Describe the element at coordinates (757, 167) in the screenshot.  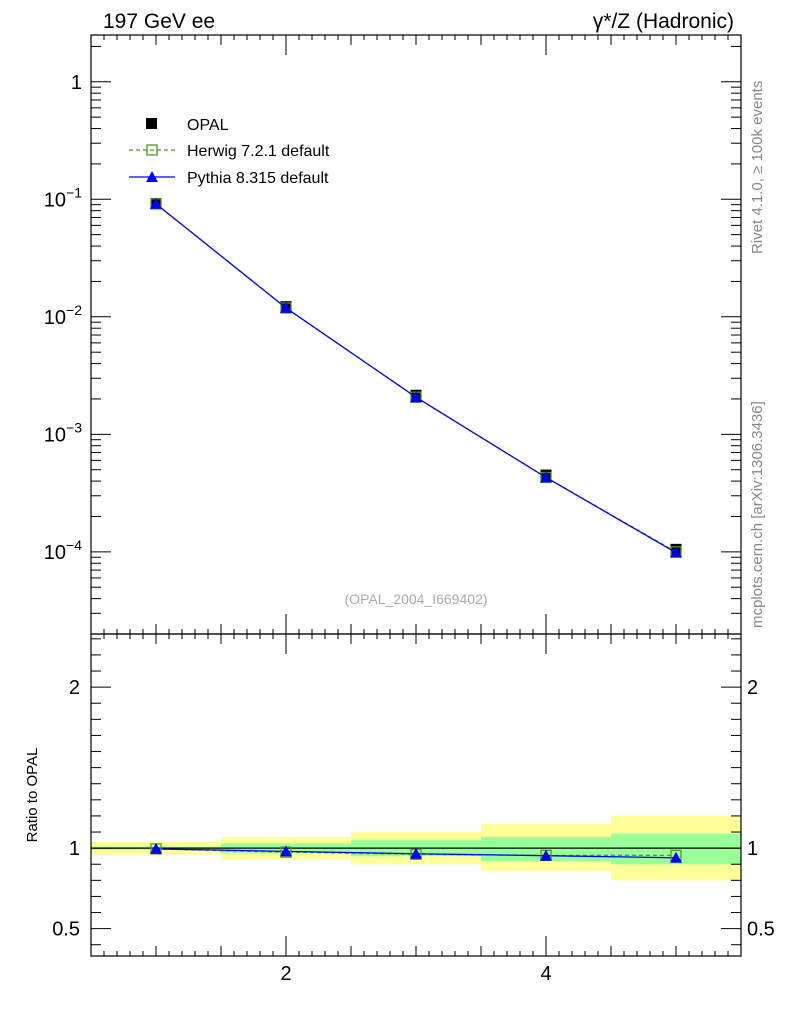
I see `rivet-version-label: Rivet 4.1.0, ≥ 100k events` at that location.